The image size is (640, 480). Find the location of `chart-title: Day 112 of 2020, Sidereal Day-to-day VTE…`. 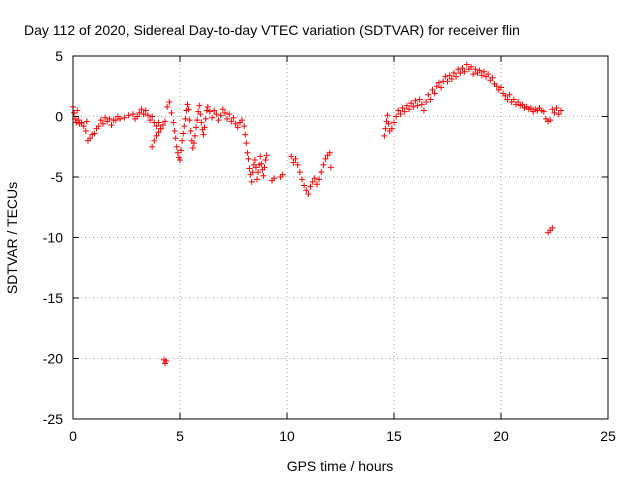

chart-title: Day 112 of 2020, Sidereal Day-to-day VTE… is located at coordinates (272, 30).